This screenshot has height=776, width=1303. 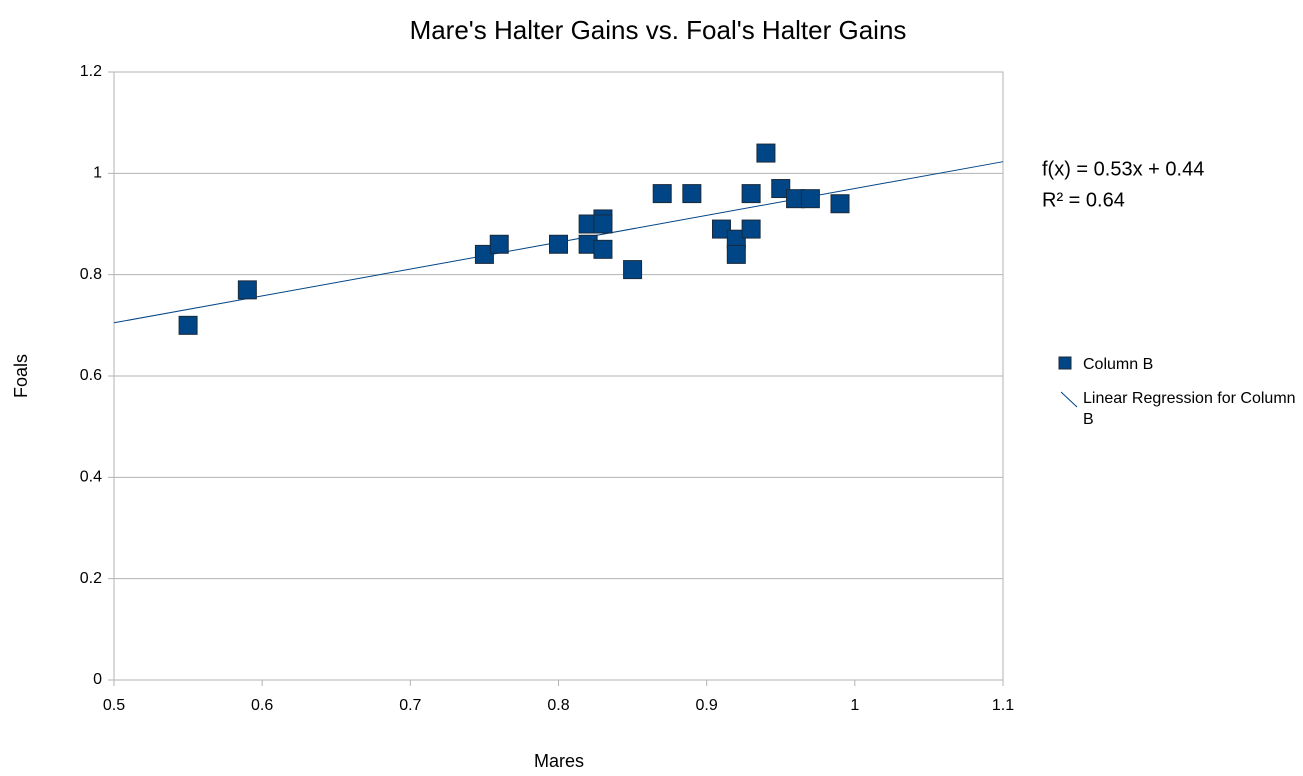 I want to click on x-tick-label: 0.6, so click(x=262, y=705).